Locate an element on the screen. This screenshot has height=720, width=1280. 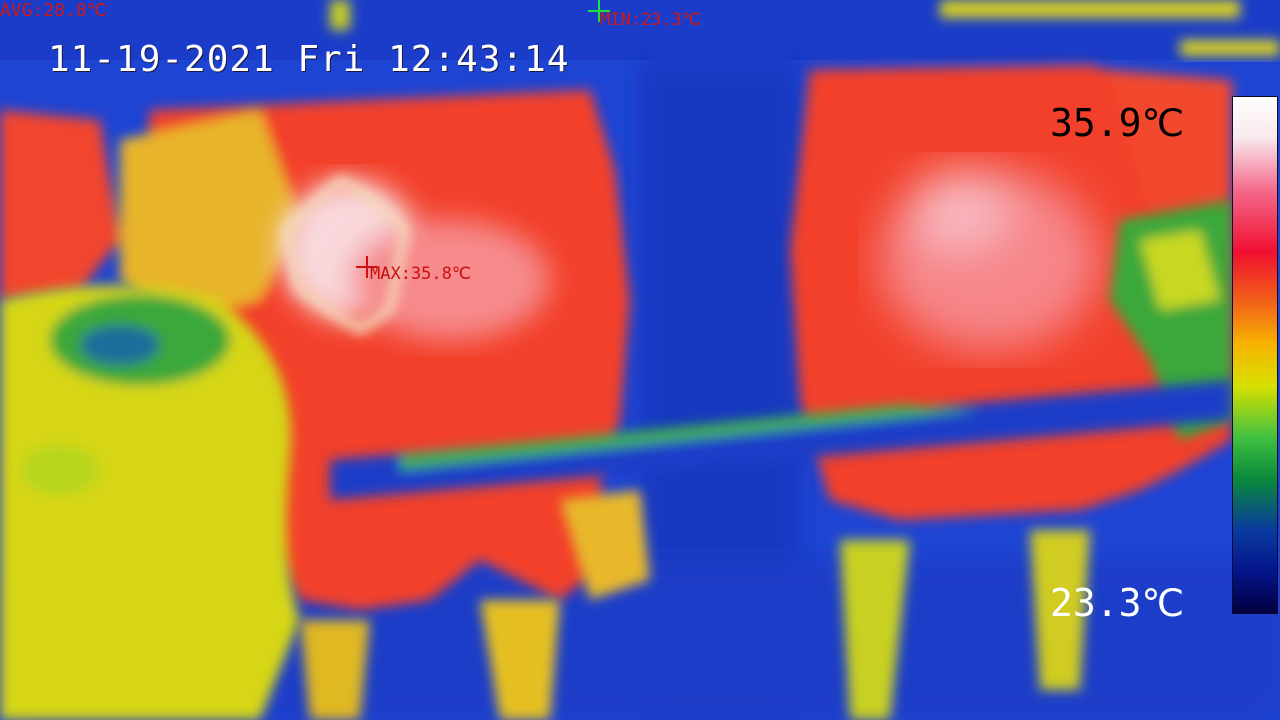
max-crosshair-icon is located at coordinates (367, 267).